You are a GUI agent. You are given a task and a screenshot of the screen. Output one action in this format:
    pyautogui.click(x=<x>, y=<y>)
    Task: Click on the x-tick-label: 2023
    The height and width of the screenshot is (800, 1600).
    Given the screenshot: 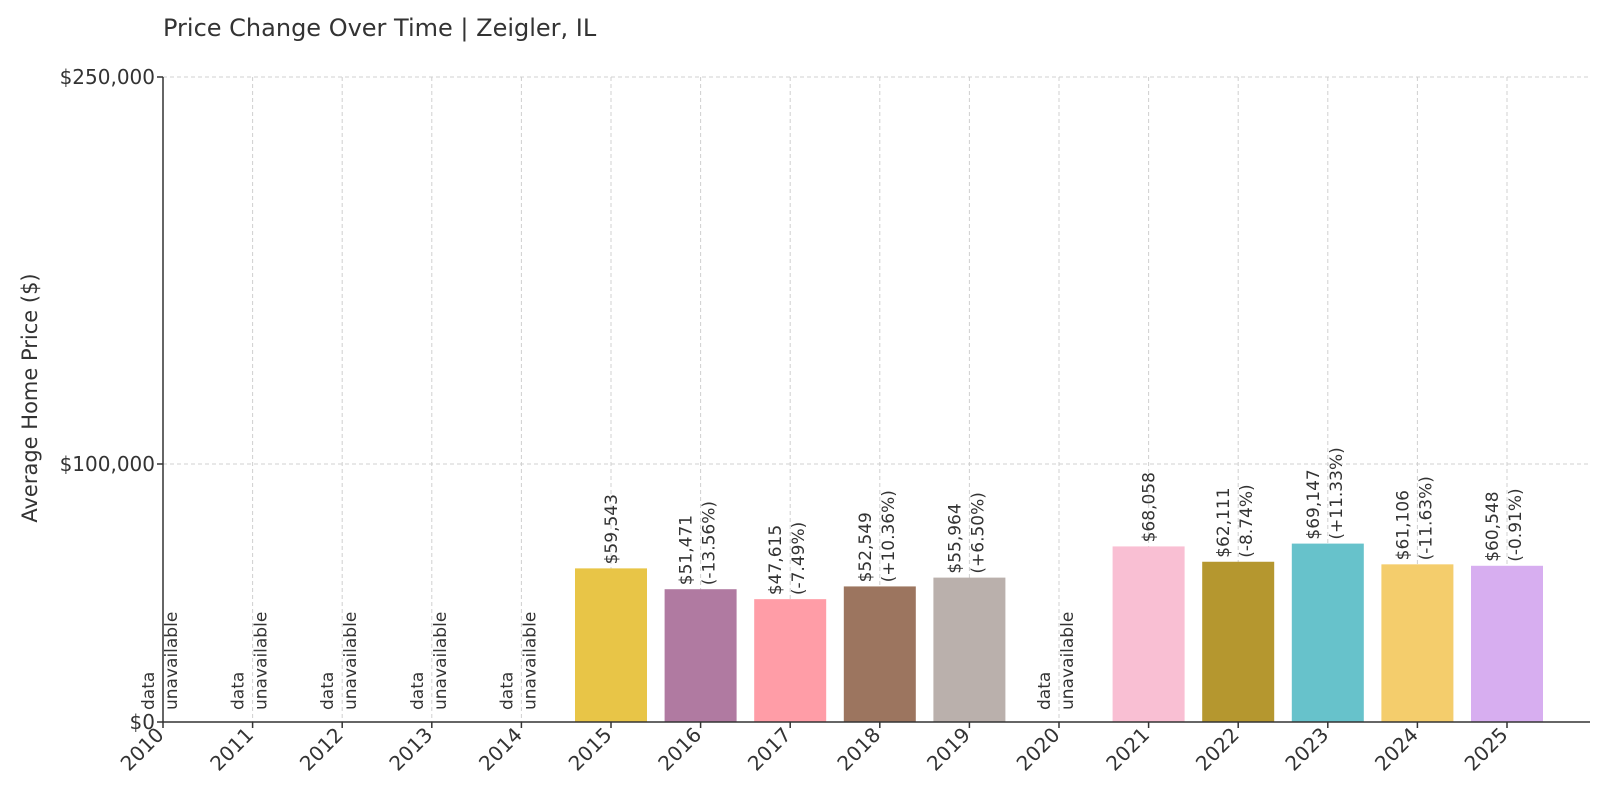 What is the action you would take?
    pyautogui.click(x=1306, y=749)
    